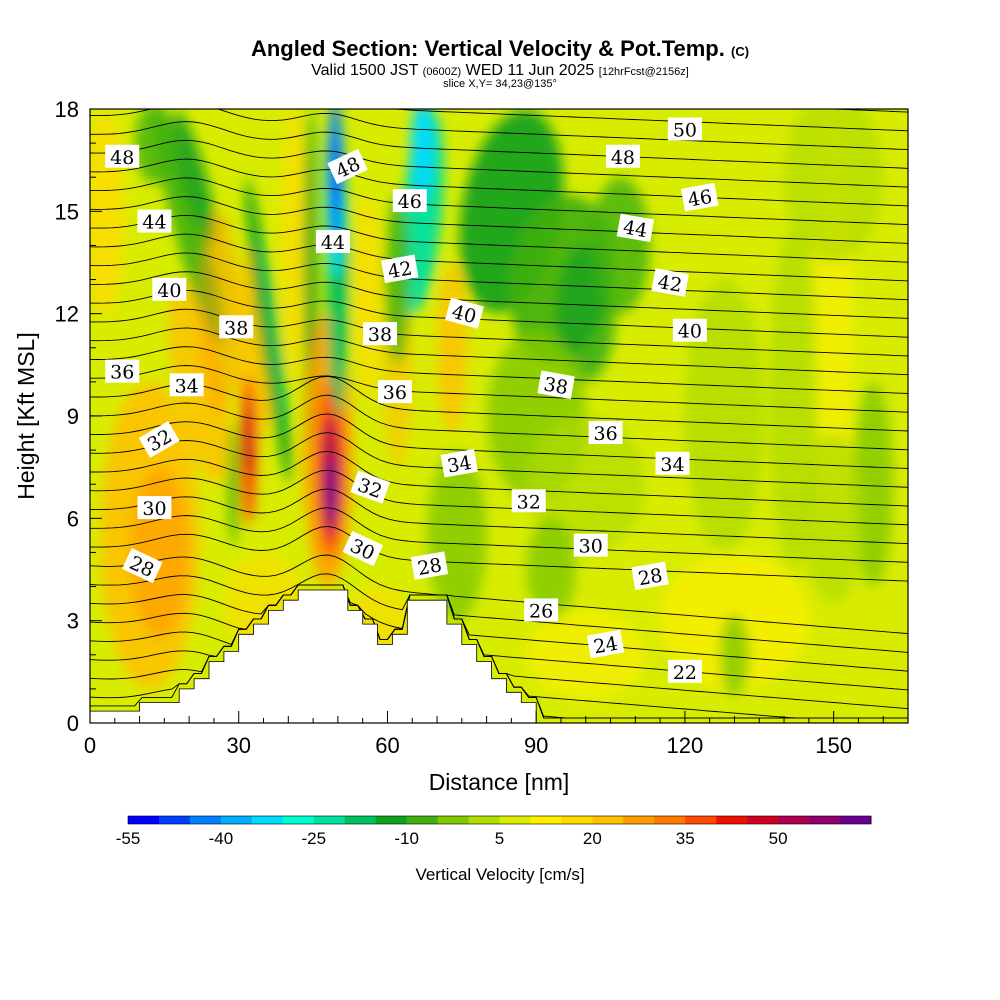  Describe the element at coordinates (90, 745) in the screenshot. I see `x-tick-label: 0` at that location.